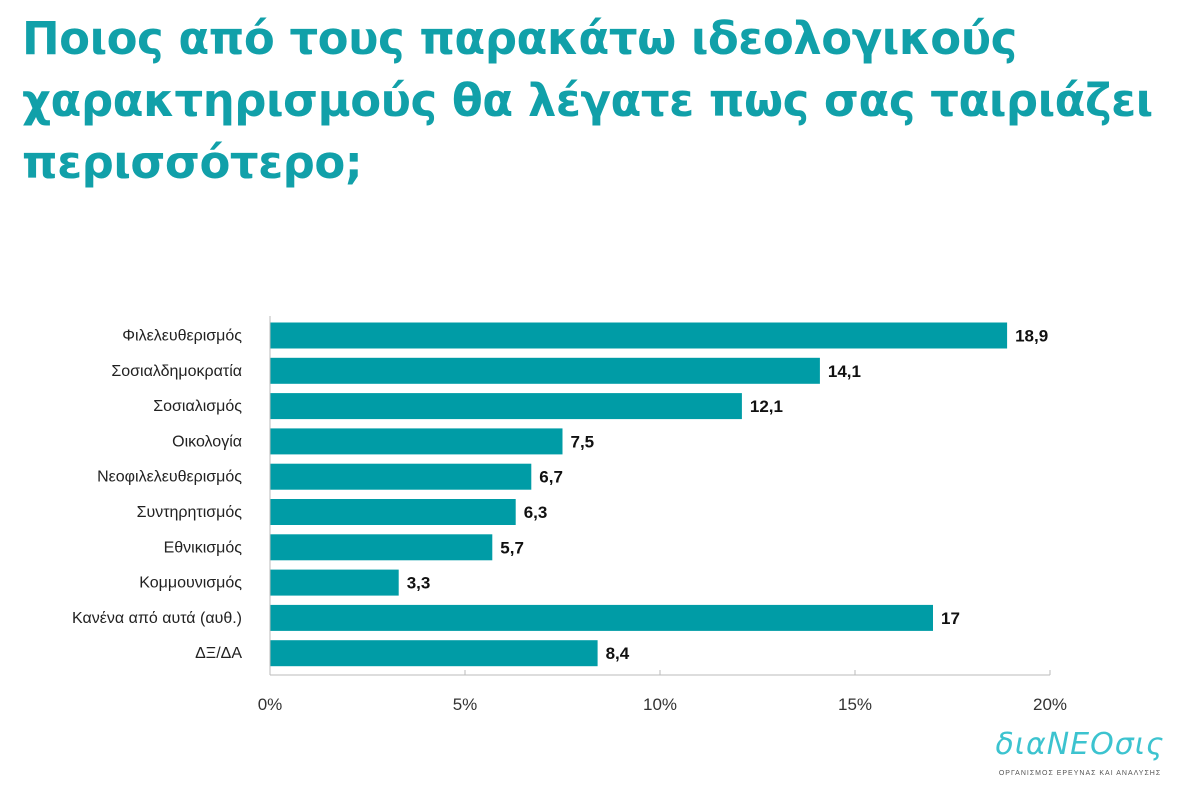  What do you see at coordinates (1080, 744) in the screenshot?
I see `logo-name: διαNEOσις` at bounding box center [1080, 744].